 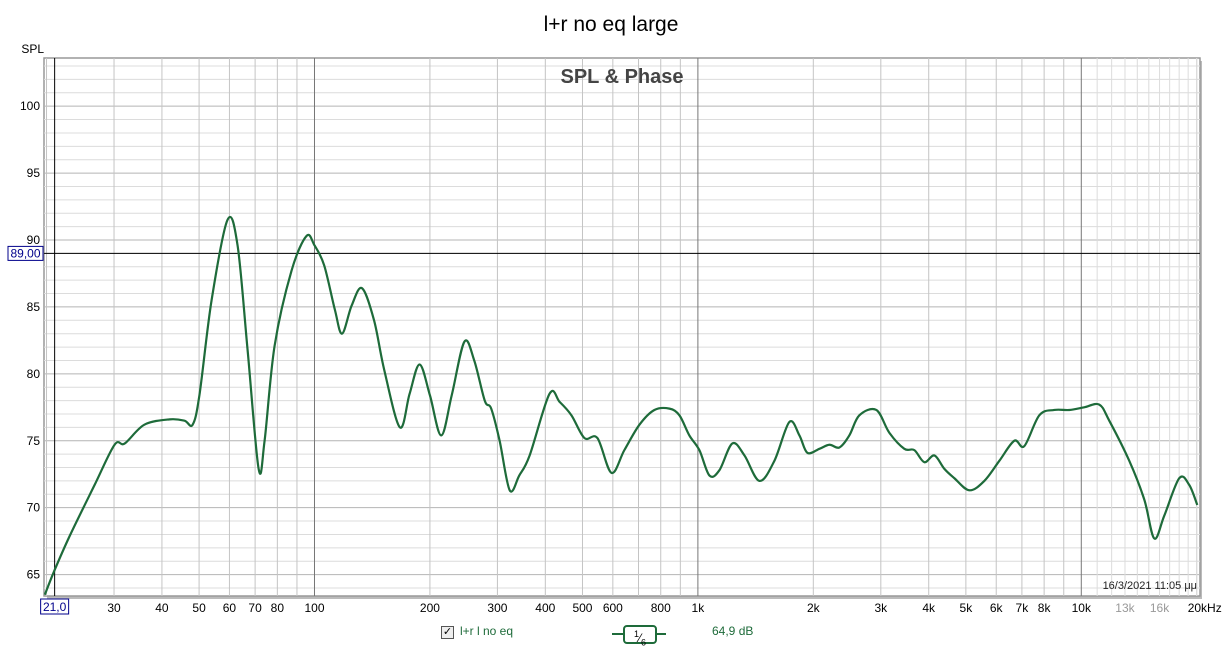 I want to click on x-tick-label: 8k, so click(x=1045, y=608).